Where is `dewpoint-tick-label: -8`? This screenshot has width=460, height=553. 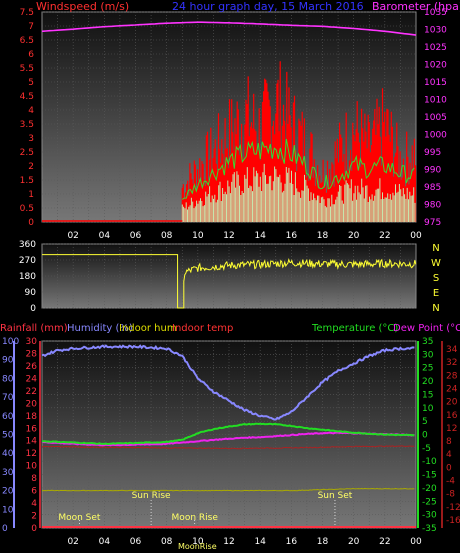
dewpoint-tick-label: -8 is located at coordinates (450, 495).